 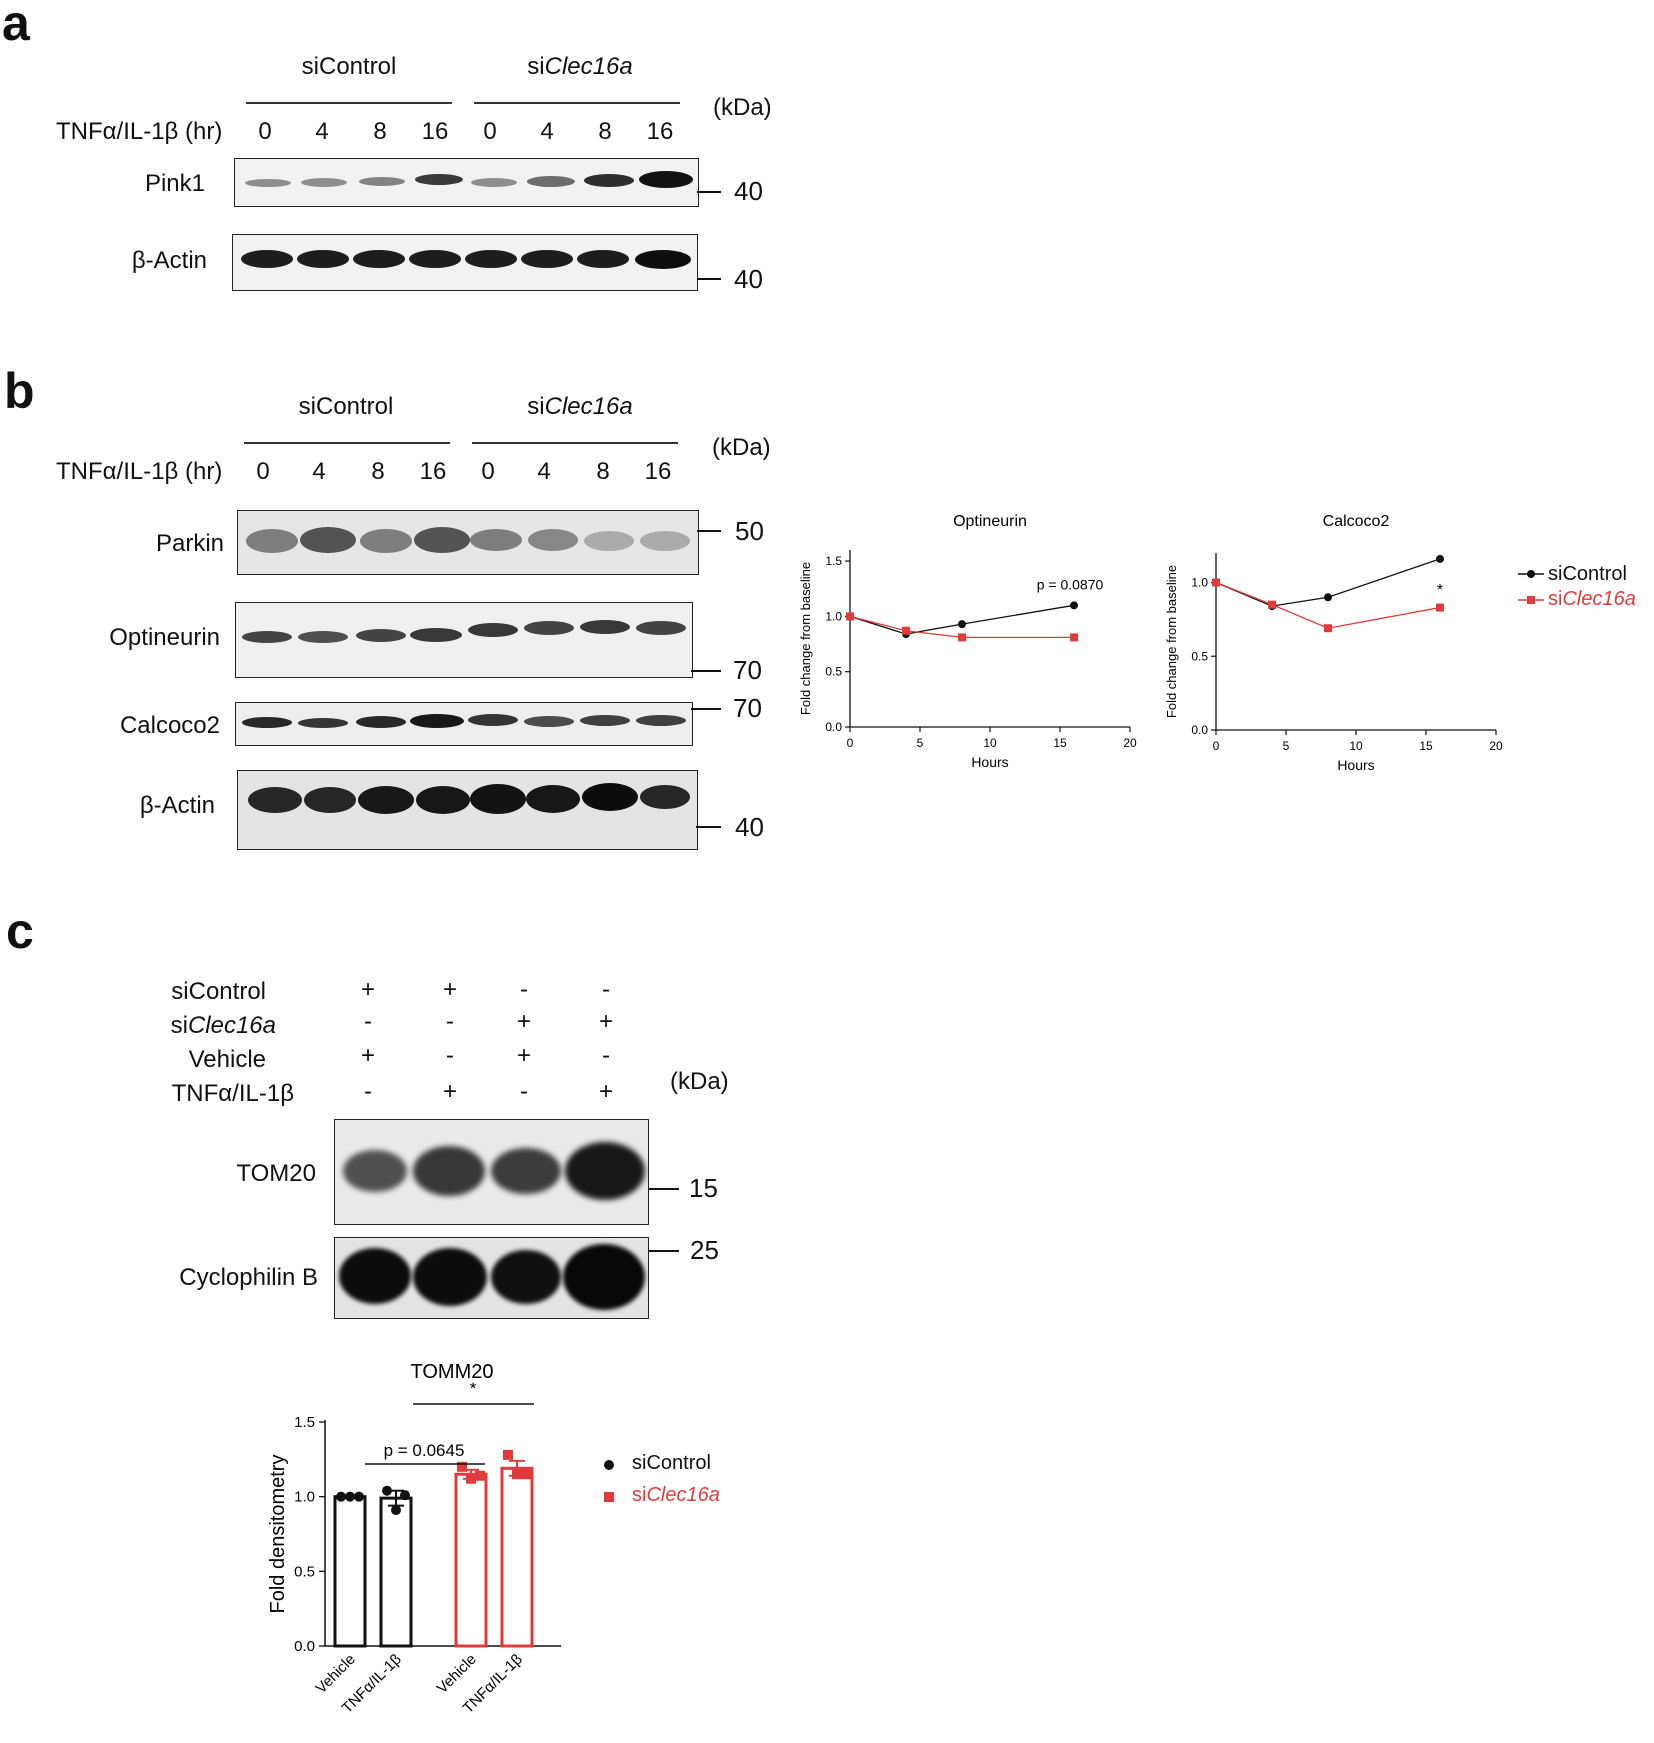 I want to click on condition-label: siControl, so click(x=218, y=991).